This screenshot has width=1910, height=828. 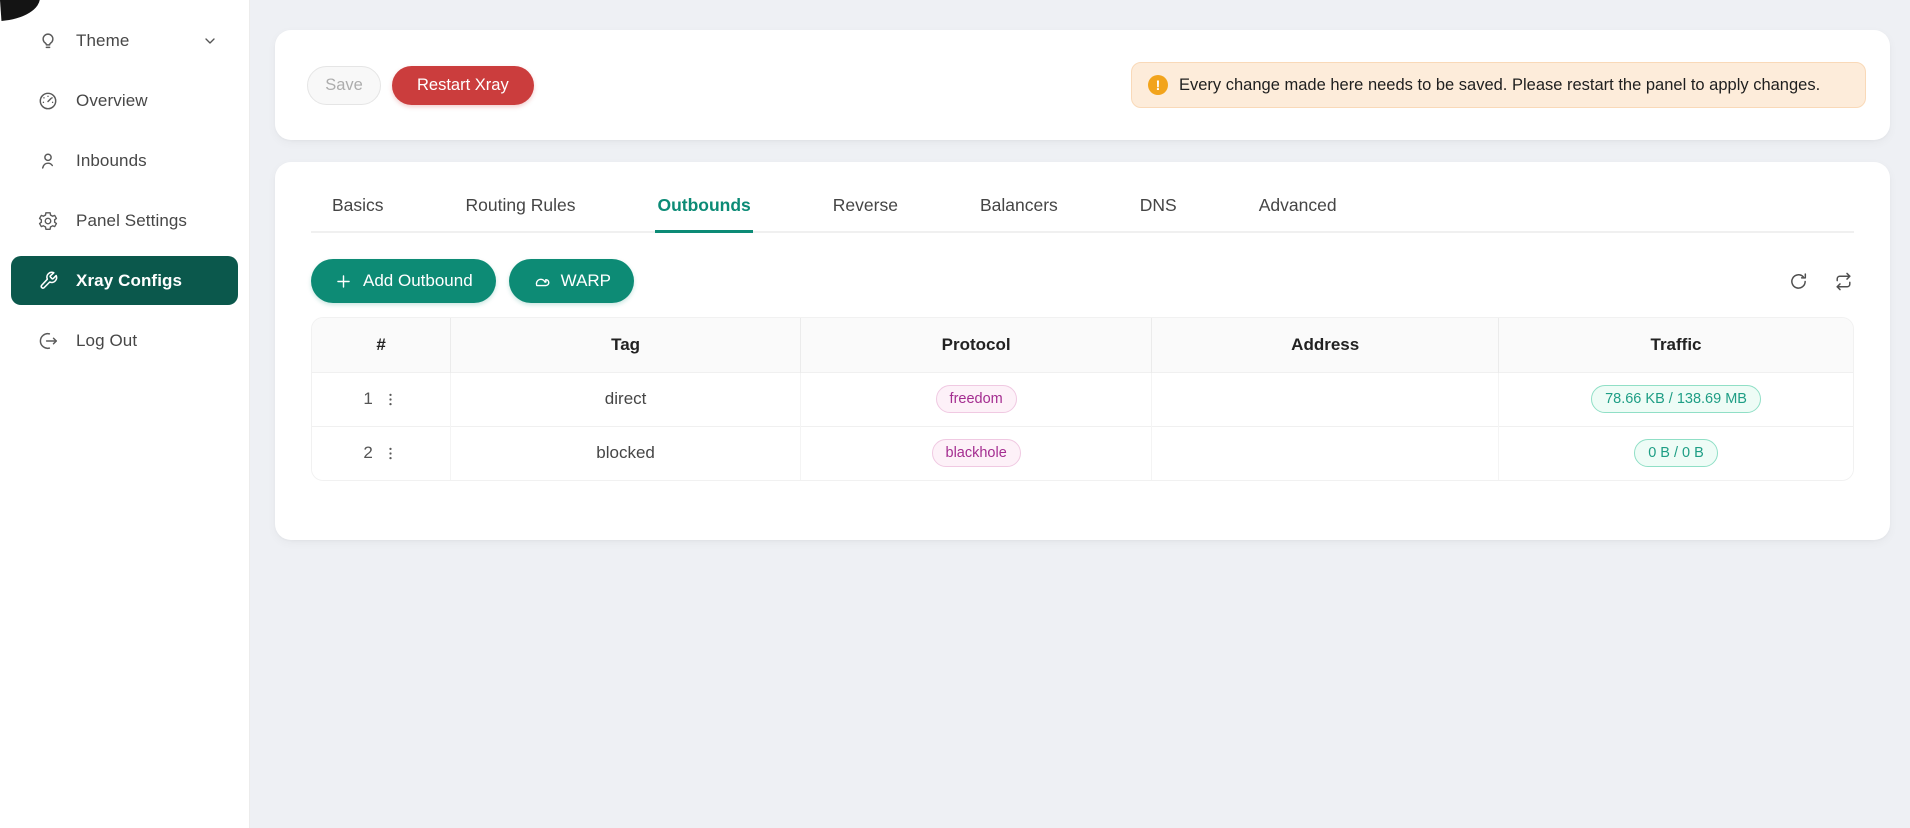 What do you see at coordinates (343, 281) in the screenshot?
I see `plus-icon` at bounding box center [343, 281].